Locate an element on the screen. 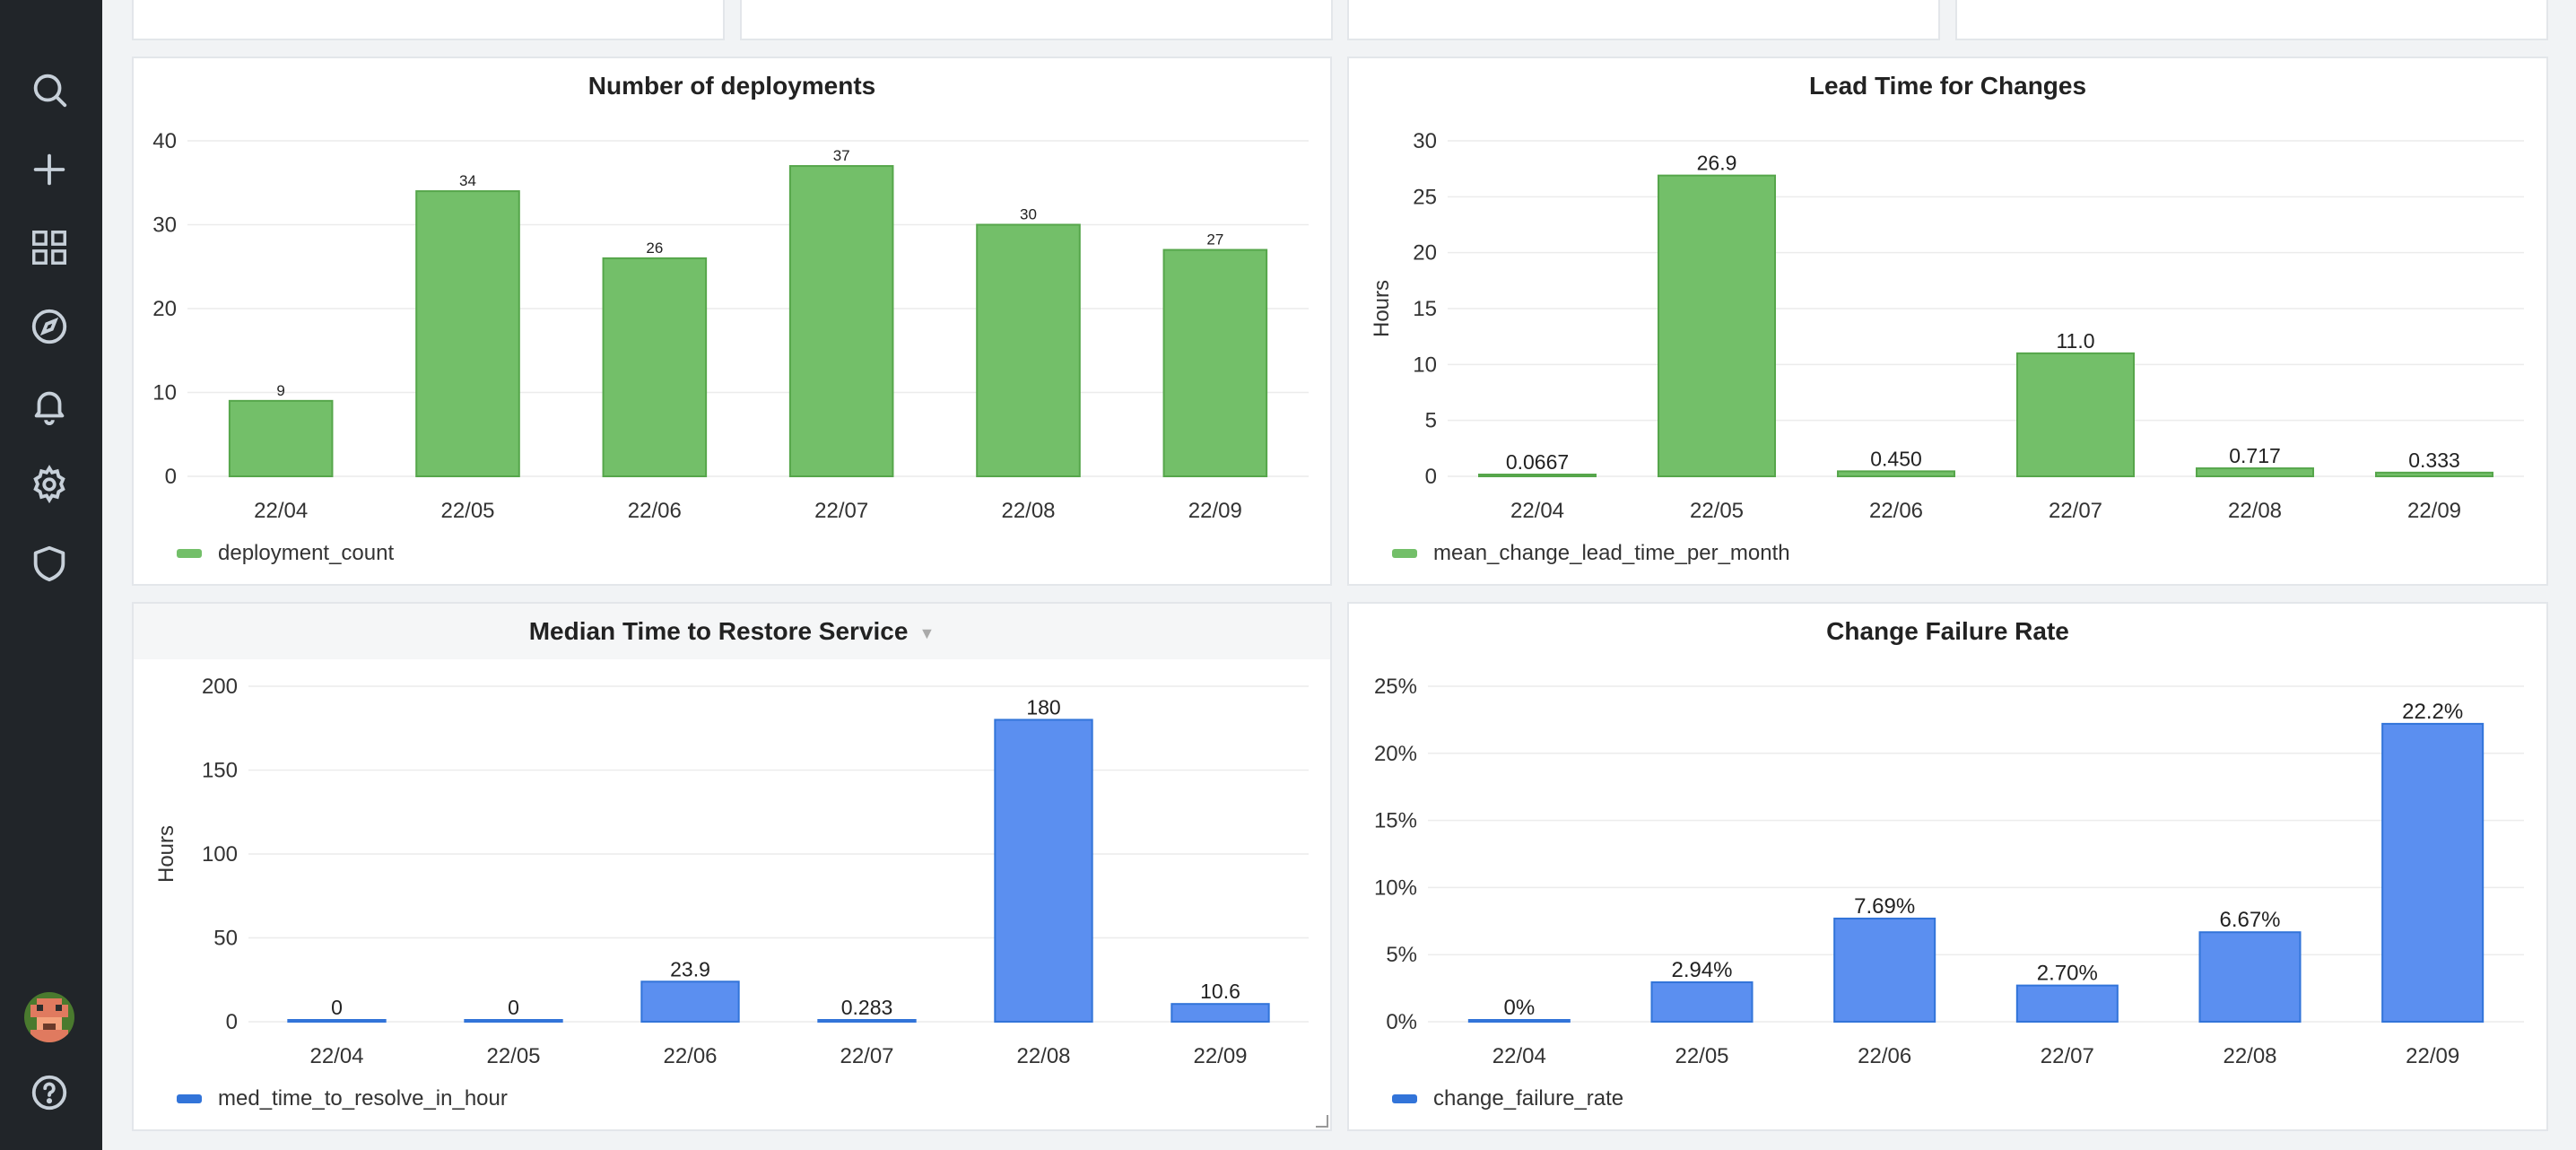 This screenshot has height=1150, width=2576. y-tick-label: 30 is located at coordinates (1425, 141).